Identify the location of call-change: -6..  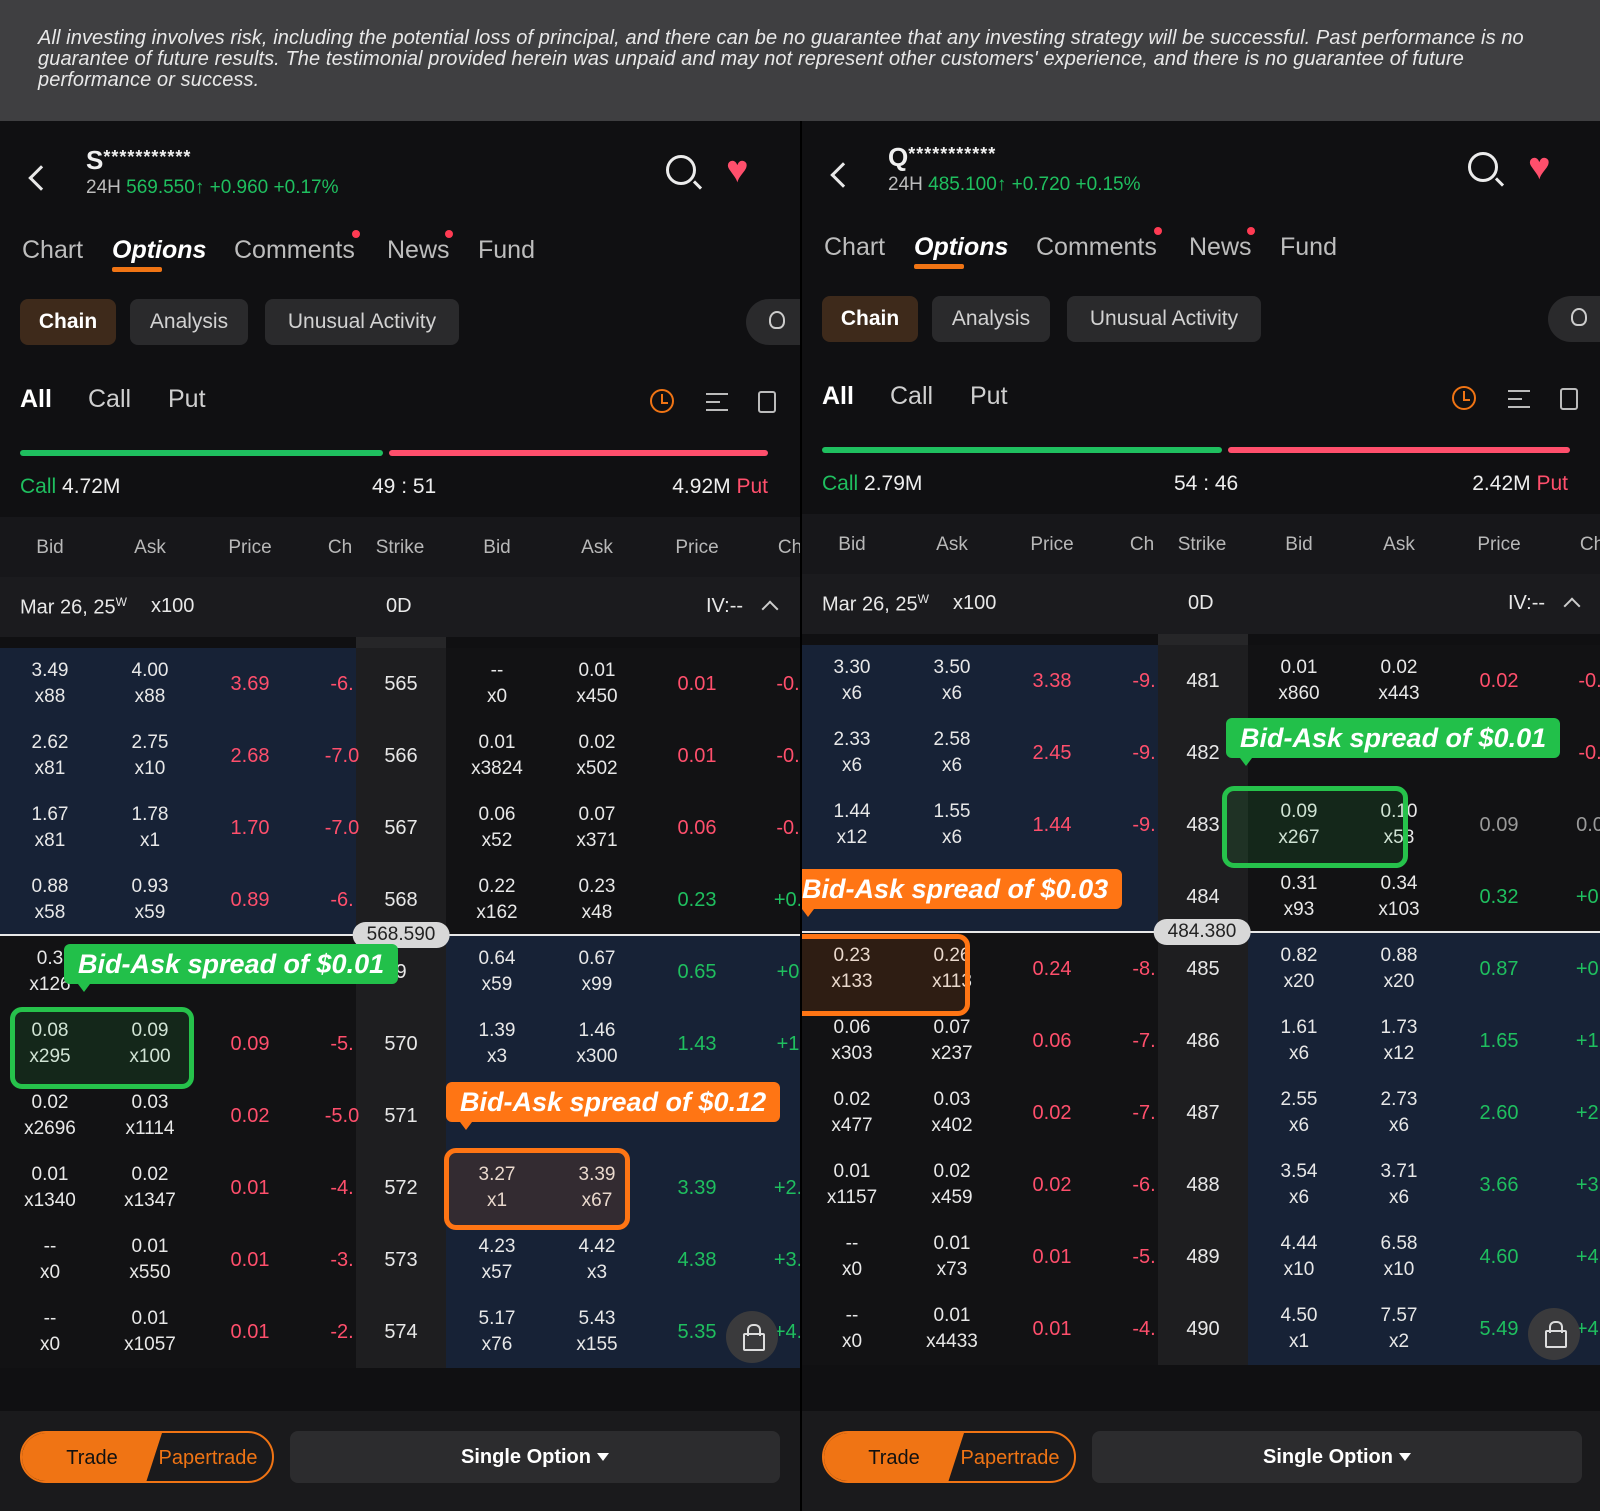
(342, 684).